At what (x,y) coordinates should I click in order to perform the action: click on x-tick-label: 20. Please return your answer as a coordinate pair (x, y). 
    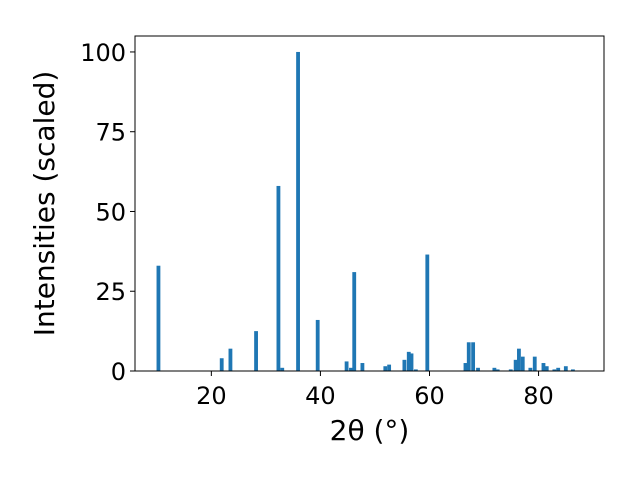
    Looking at the image, I should click on (211, 396).